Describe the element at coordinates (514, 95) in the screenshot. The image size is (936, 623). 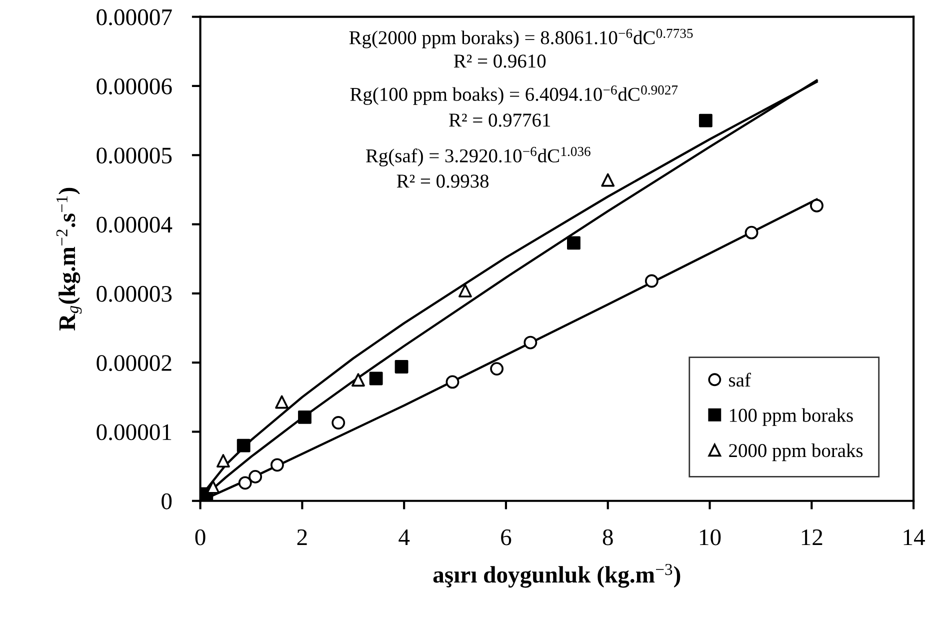
I see `annotation: Rg(100 ppm boaks) = 6.4094.10$^{−6}$dC$^{0.9027}$` at that location.